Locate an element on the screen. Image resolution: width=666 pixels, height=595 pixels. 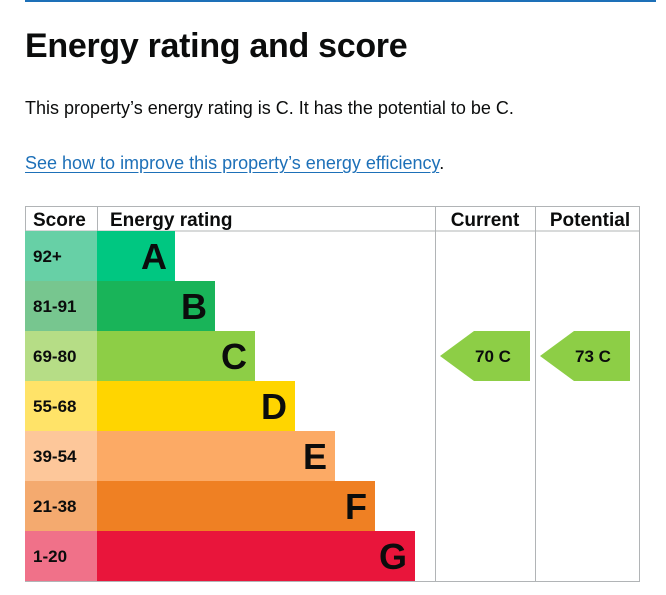
potential-rating-label: 73 C is located at coordinates (593, 356).